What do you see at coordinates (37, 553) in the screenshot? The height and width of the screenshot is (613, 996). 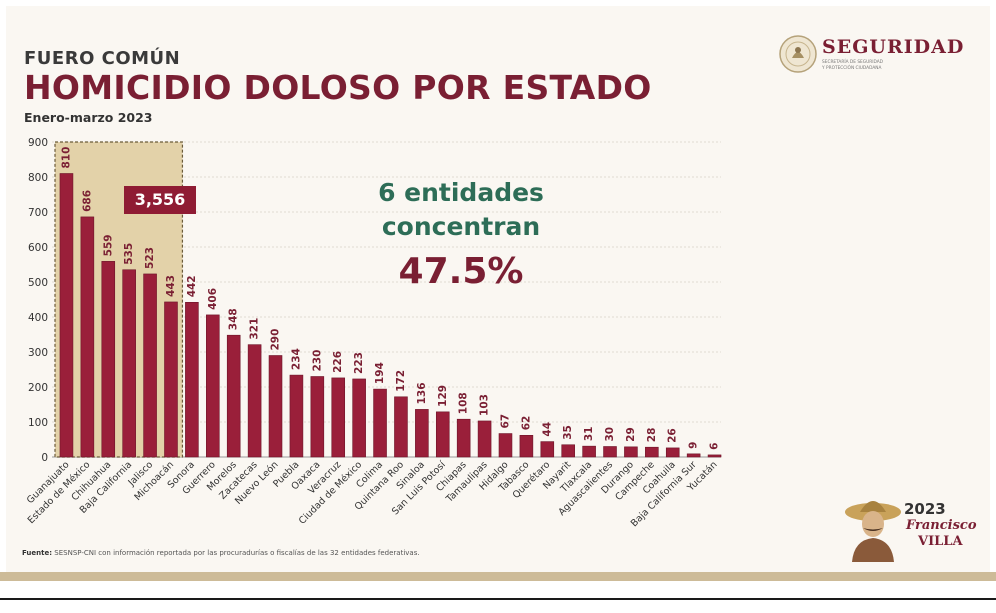 I see `source-label: Fuente:` at bounding box center [37, 553].